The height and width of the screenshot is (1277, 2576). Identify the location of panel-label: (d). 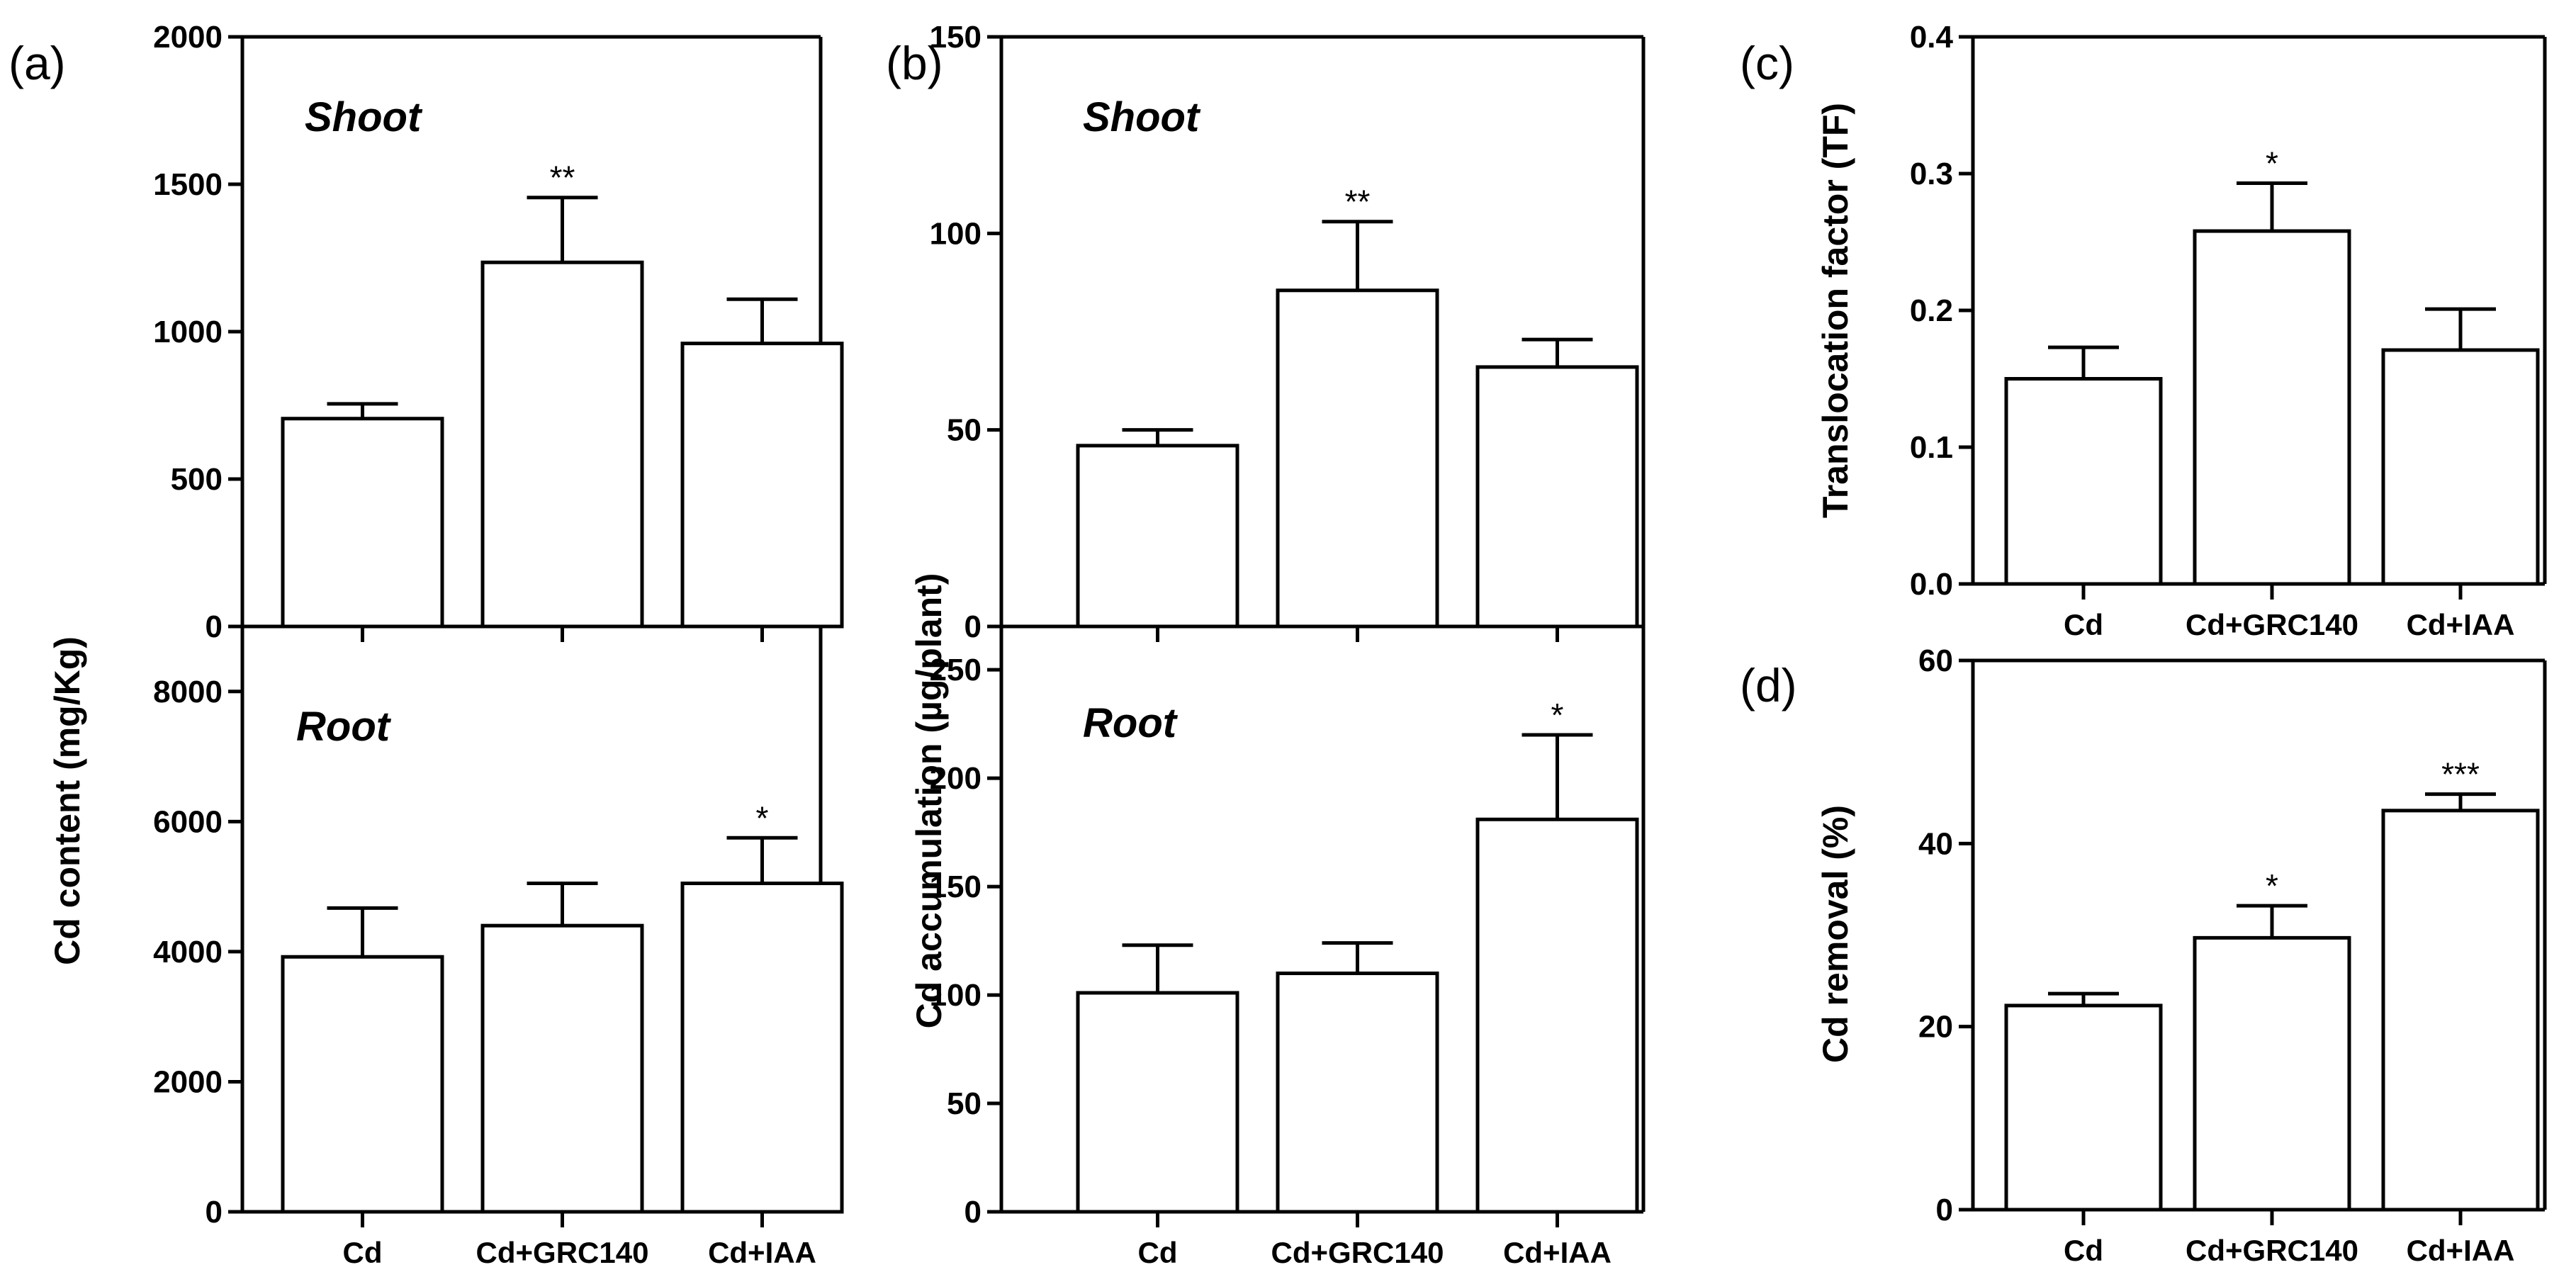
(1768, 685).